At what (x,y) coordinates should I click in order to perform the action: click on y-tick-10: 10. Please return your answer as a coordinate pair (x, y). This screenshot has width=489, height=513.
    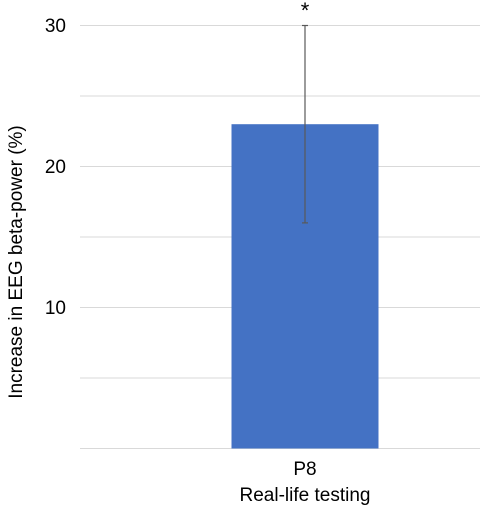
    Looking at the image, I should click on (55, 308).